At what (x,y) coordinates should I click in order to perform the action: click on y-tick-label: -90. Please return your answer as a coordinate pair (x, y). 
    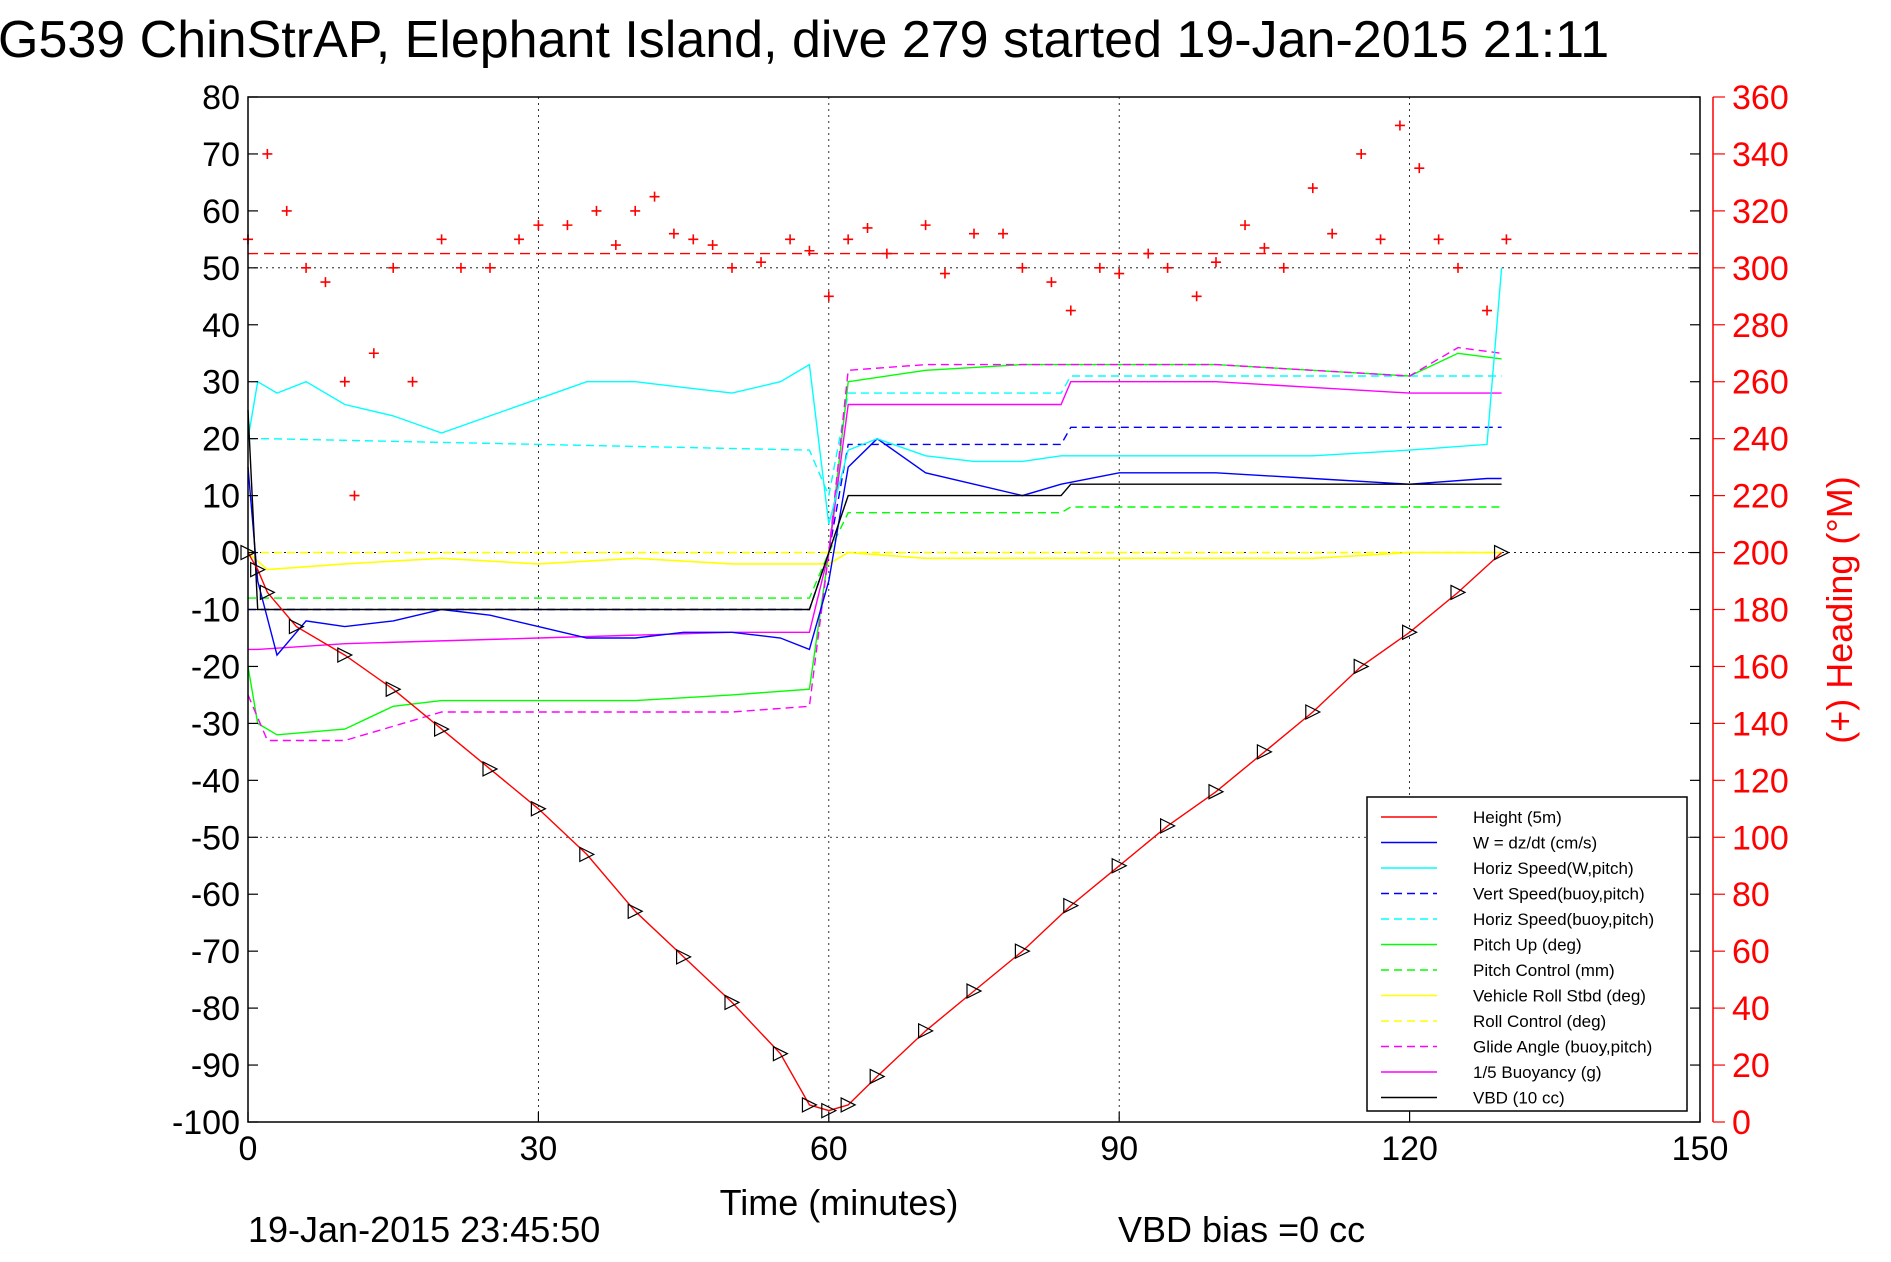
    Looking at the image, I should click on (215, 1066).